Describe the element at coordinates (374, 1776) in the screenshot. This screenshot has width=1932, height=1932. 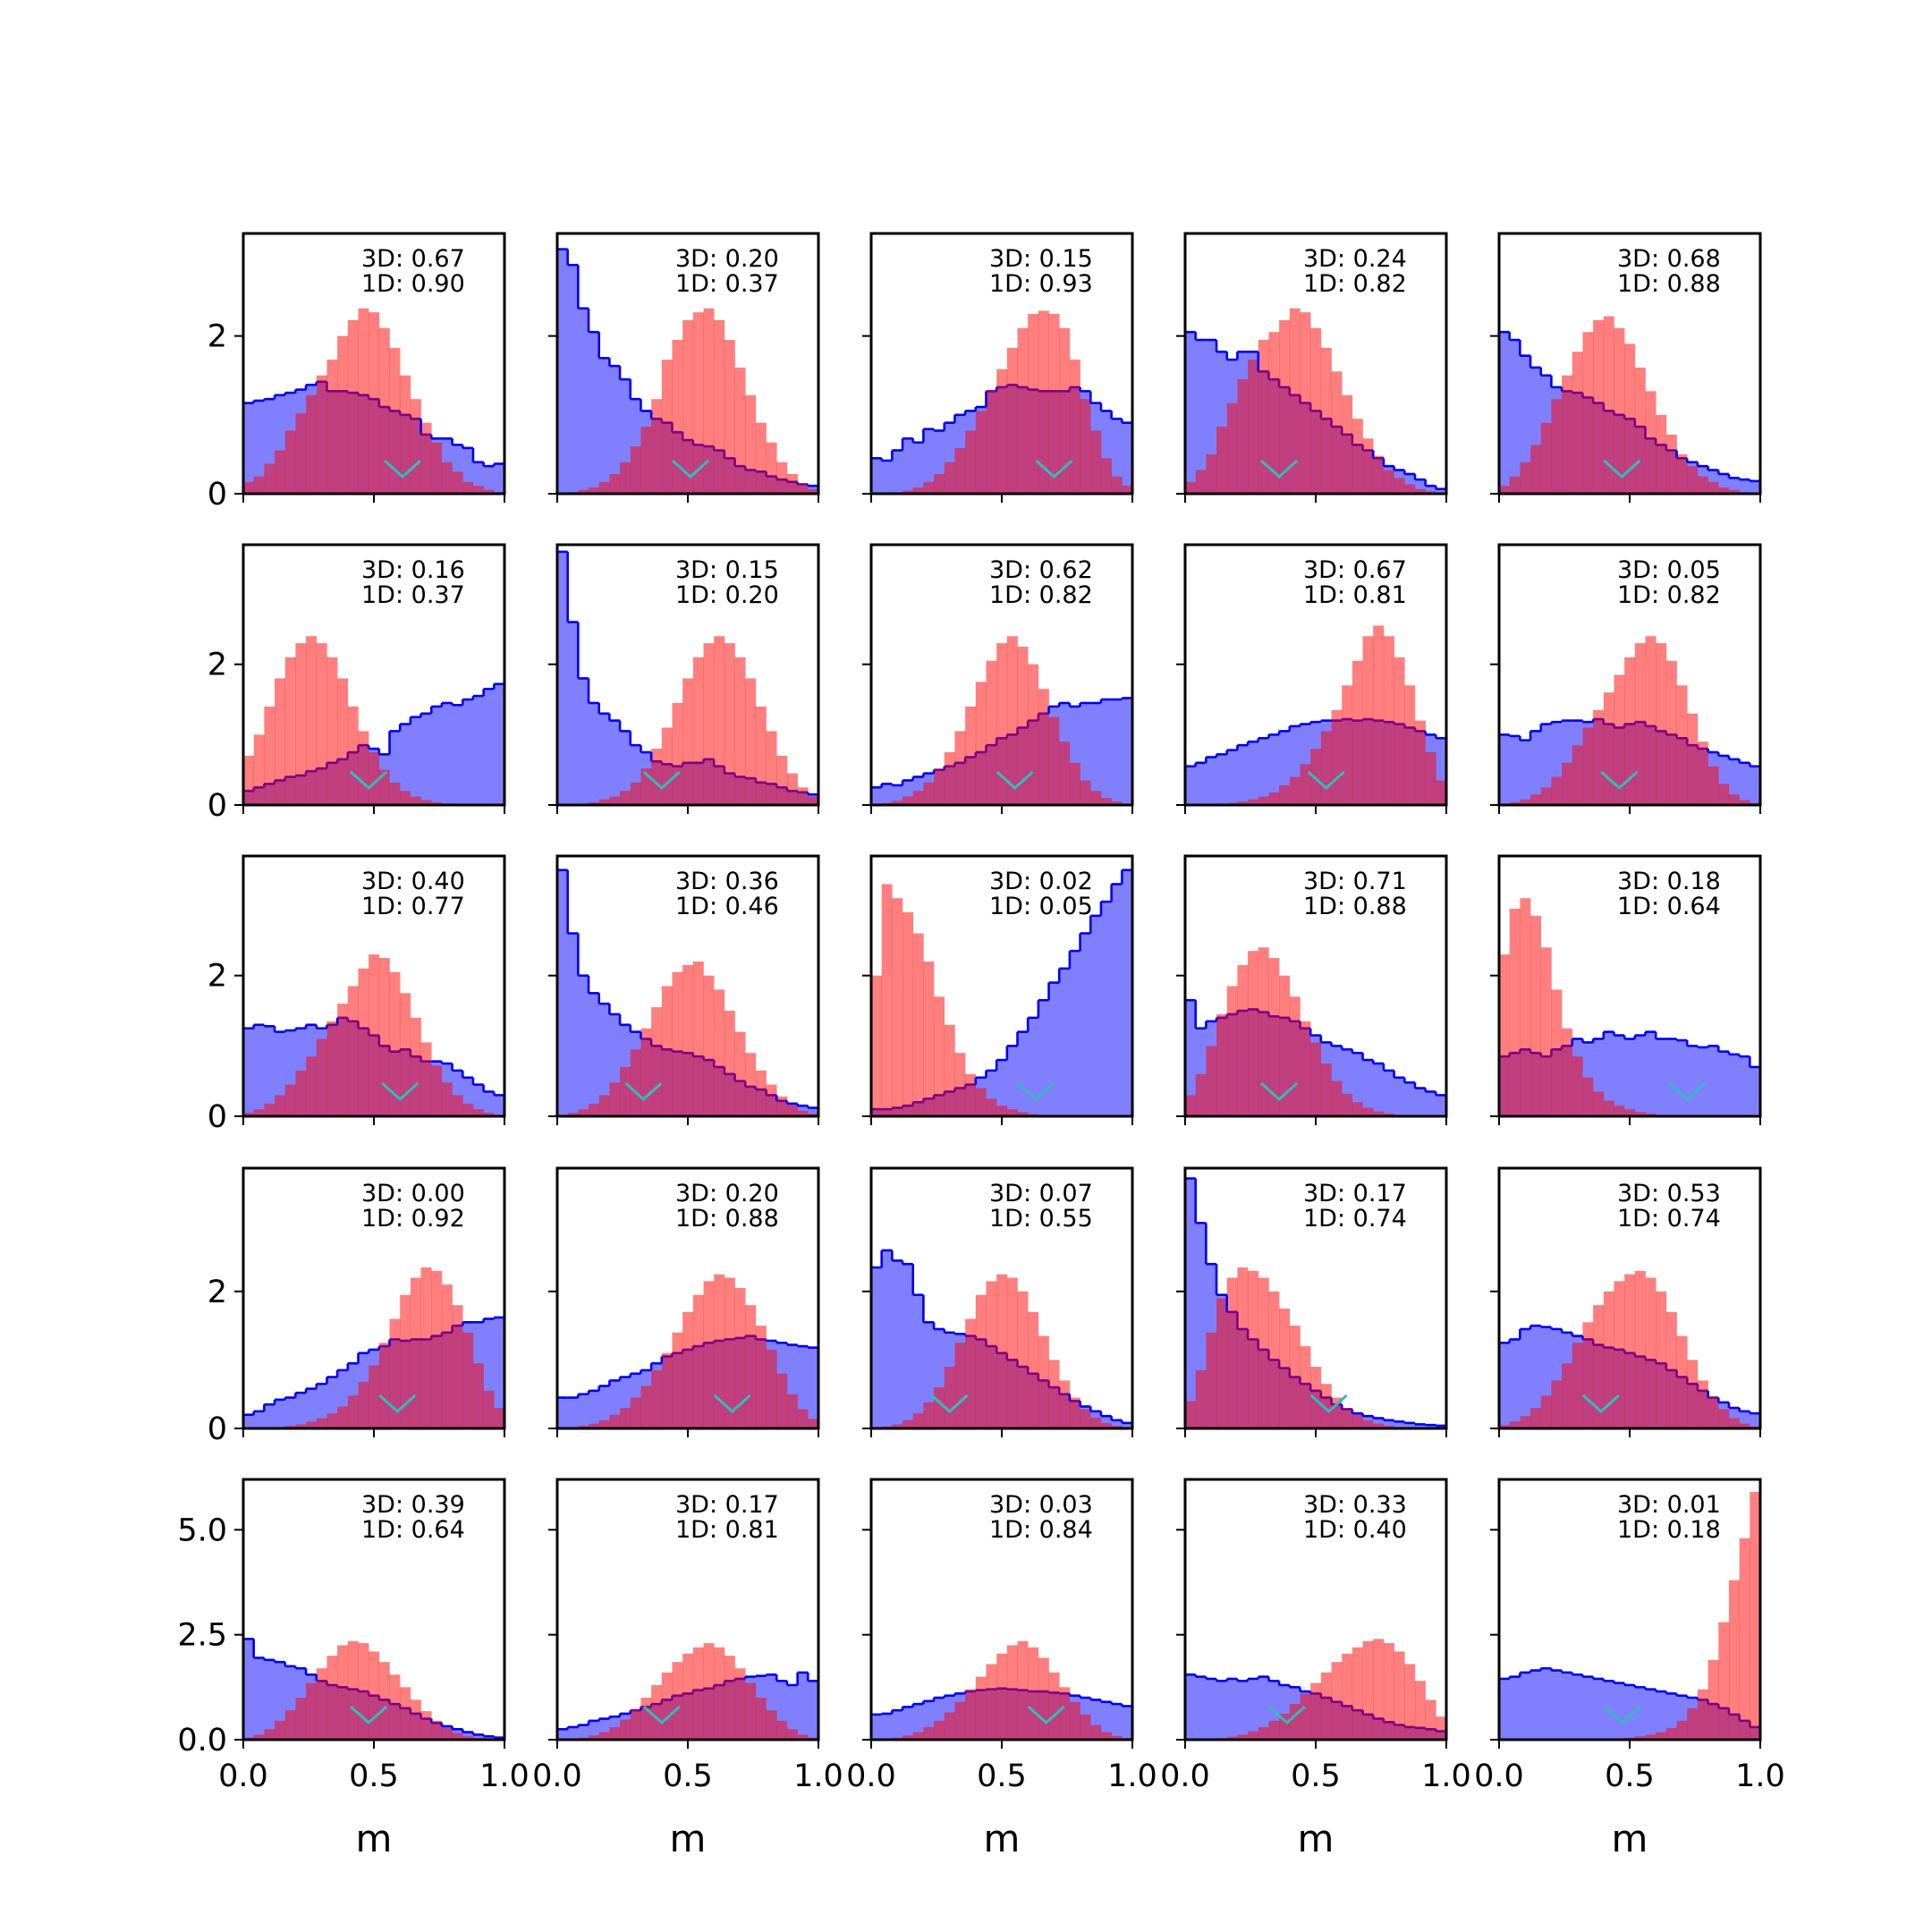
I see `x-tick-label: 0.5` at that location.